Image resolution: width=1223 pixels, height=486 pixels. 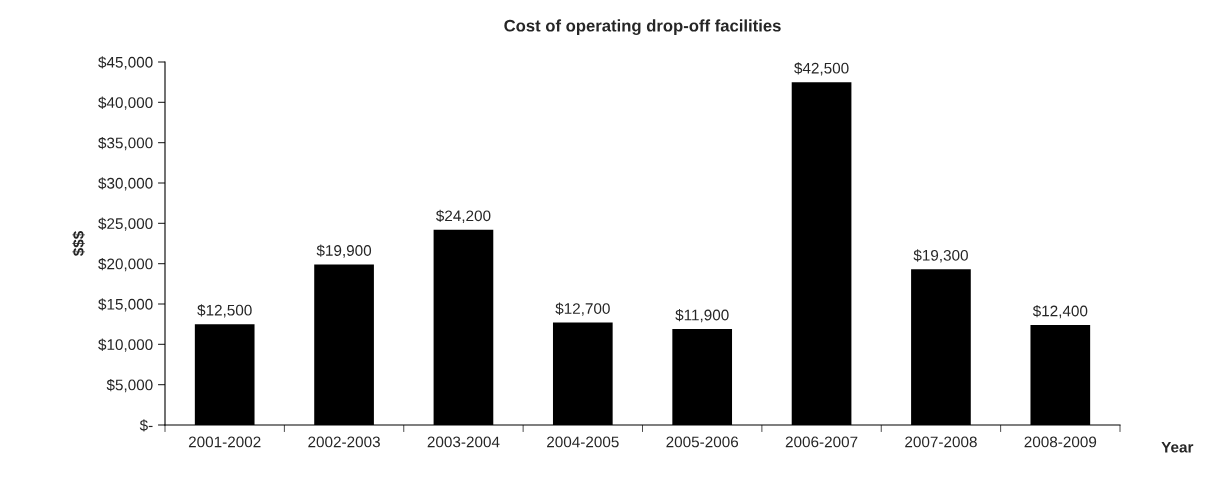 I want to click on x-tick-label: 2003-2004, so click(x=463, y=442).